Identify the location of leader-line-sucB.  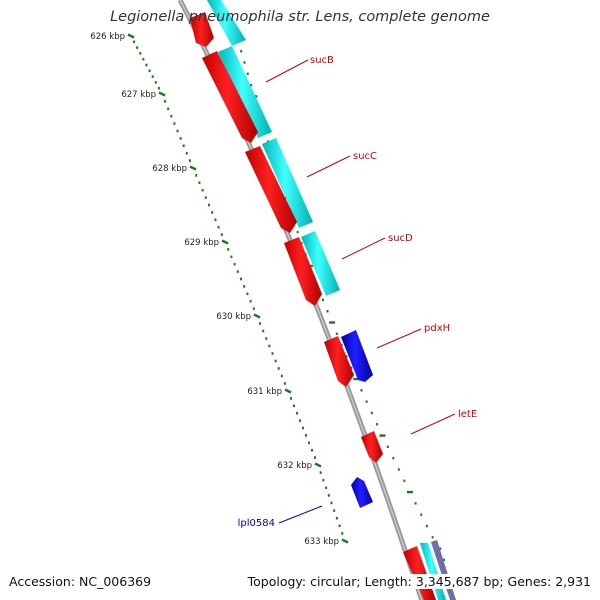
(287, 71).